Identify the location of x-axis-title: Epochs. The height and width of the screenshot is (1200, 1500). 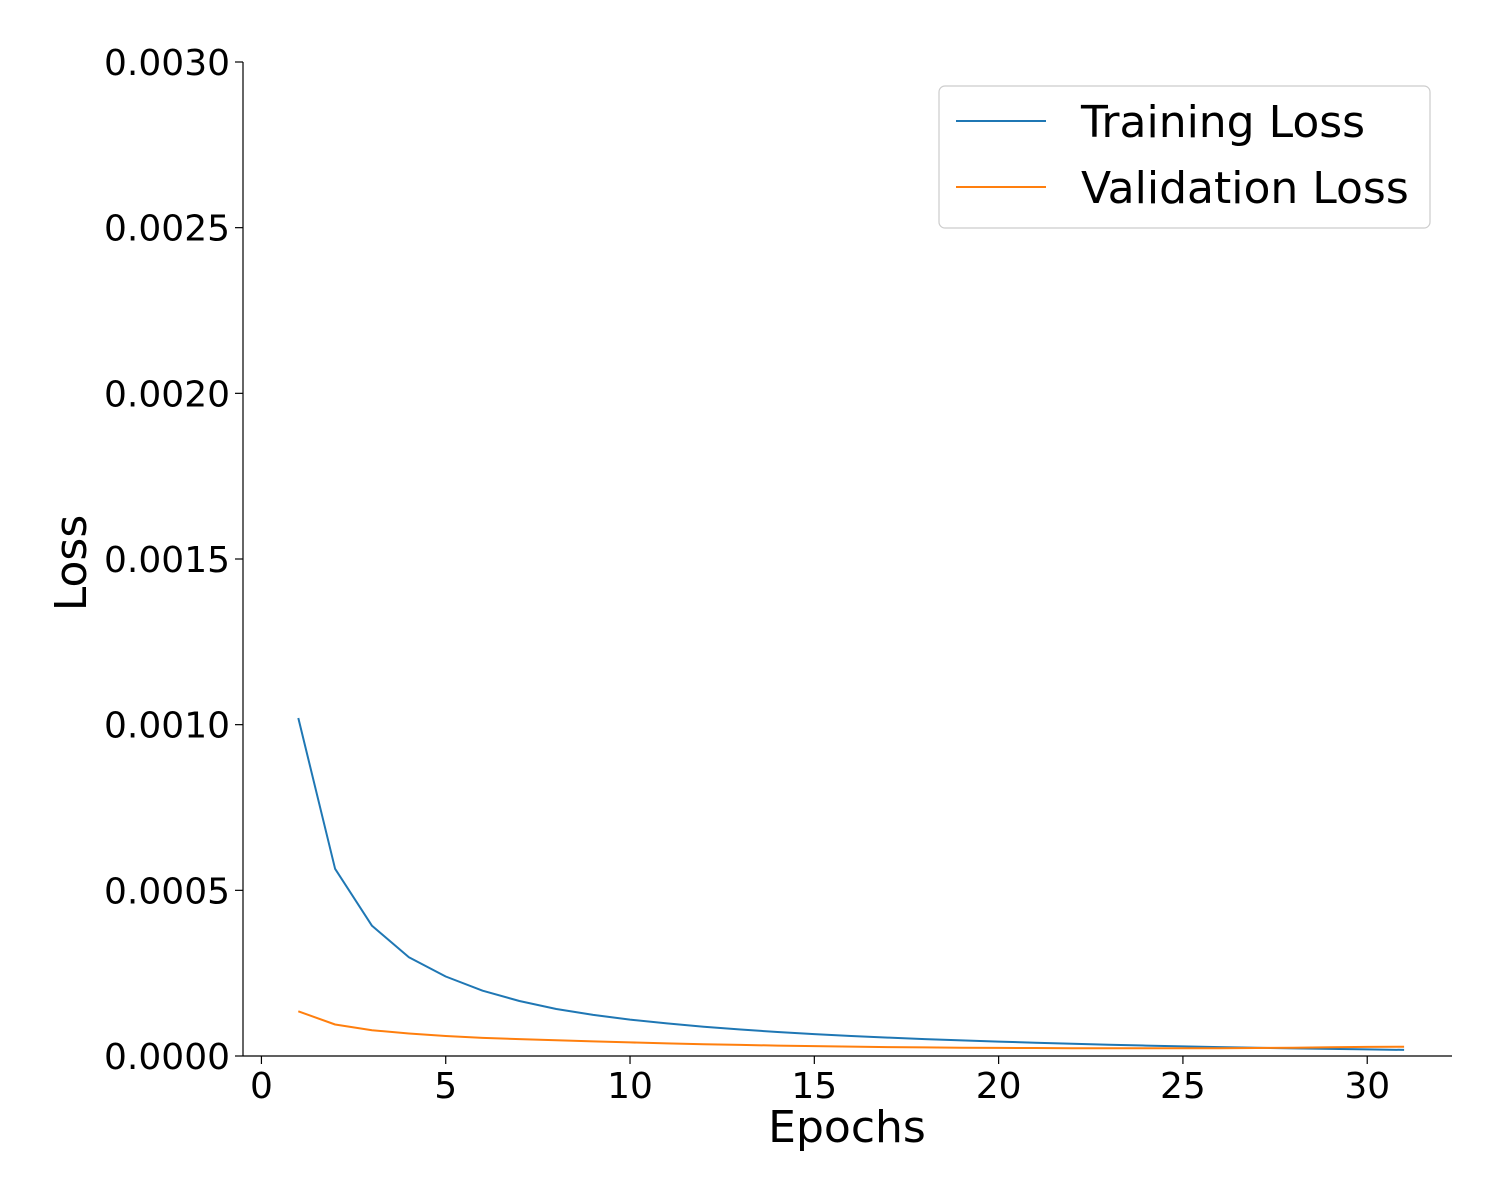
(847, 1127).